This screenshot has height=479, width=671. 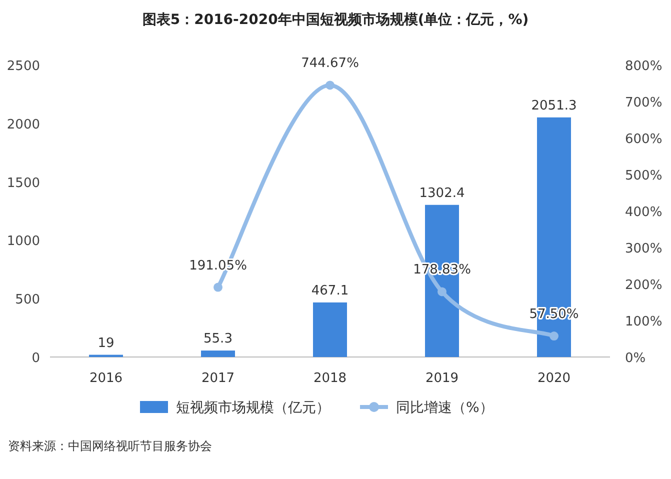 I want to click on y2-tick-label: 0%, so click(x=635, y=358).